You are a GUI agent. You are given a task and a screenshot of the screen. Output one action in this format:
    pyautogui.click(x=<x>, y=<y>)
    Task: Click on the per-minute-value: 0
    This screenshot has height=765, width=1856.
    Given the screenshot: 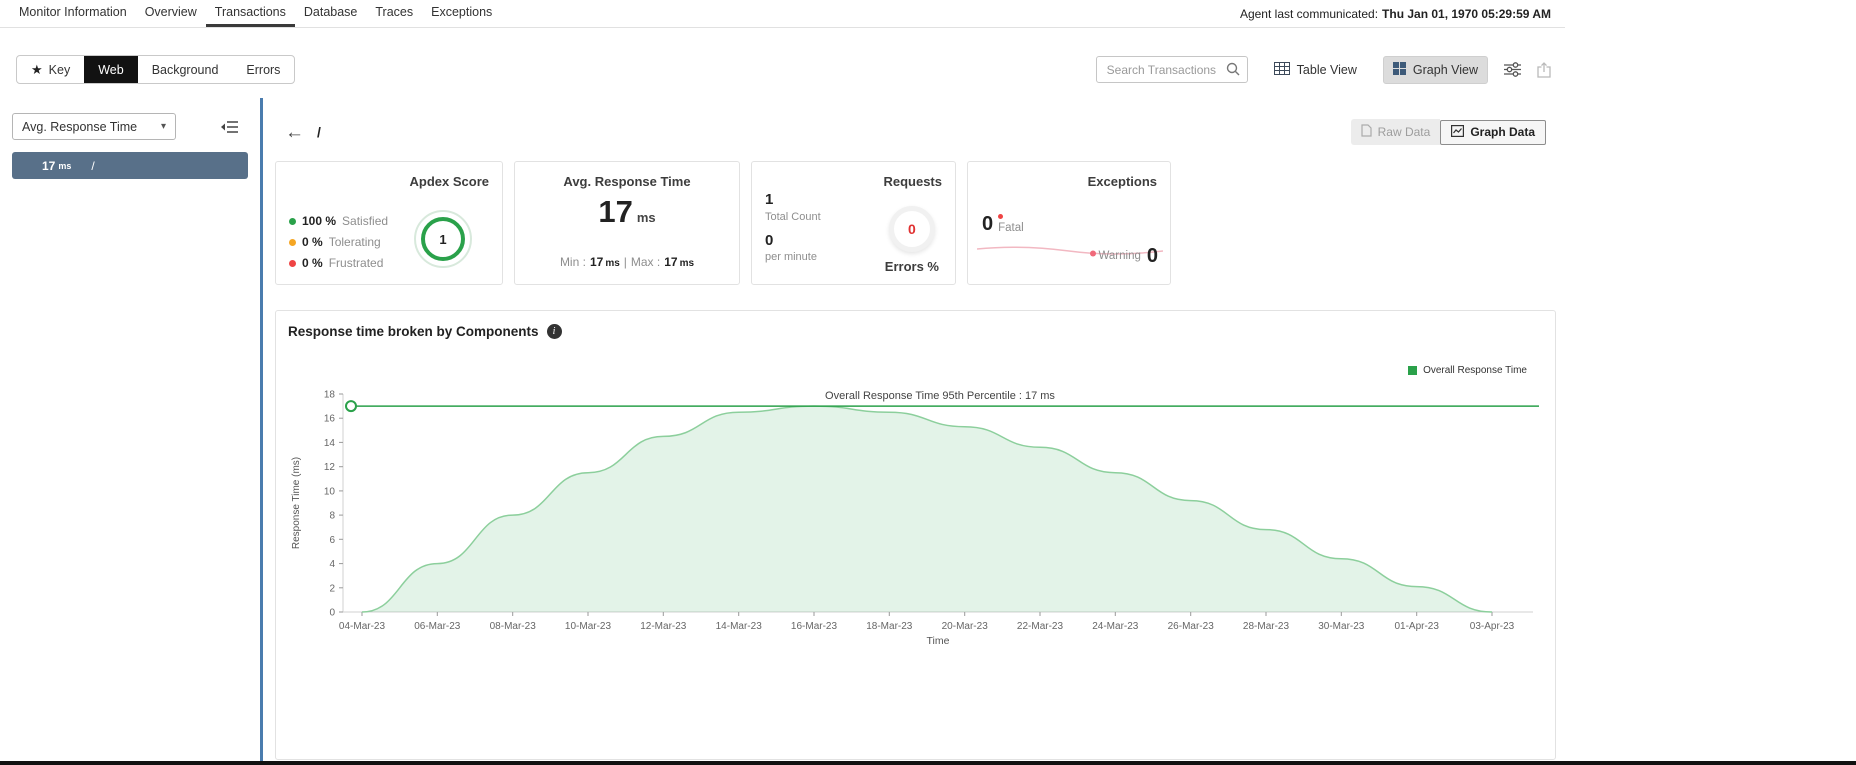 What is the action you would take?
    pyautogui.click(x=769, y=240)
    